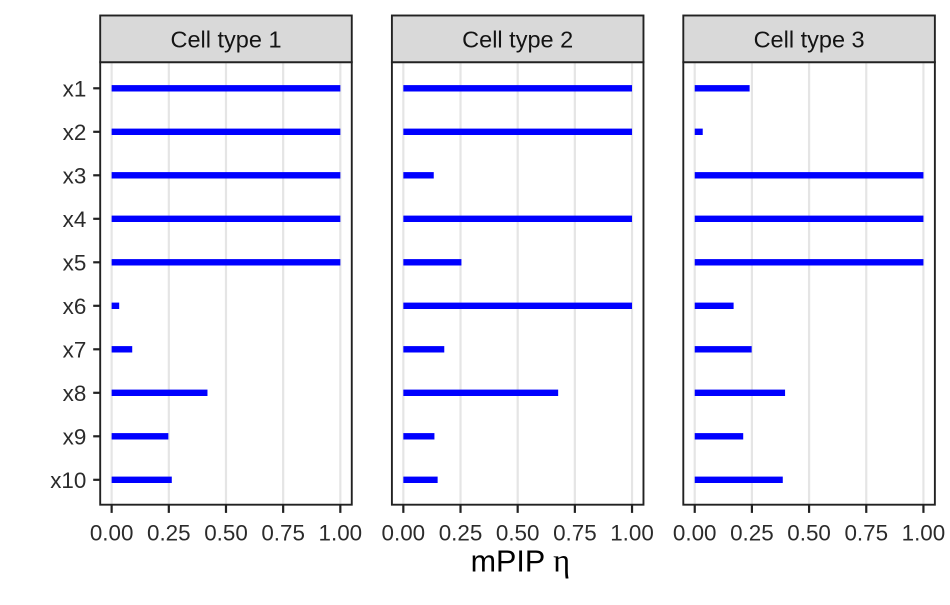 The height and width of the screenshot is (605, 950). Describe the element at coordinates (225, 39) in the screenshot. I see `svg-text: Cell type 1` at that location.